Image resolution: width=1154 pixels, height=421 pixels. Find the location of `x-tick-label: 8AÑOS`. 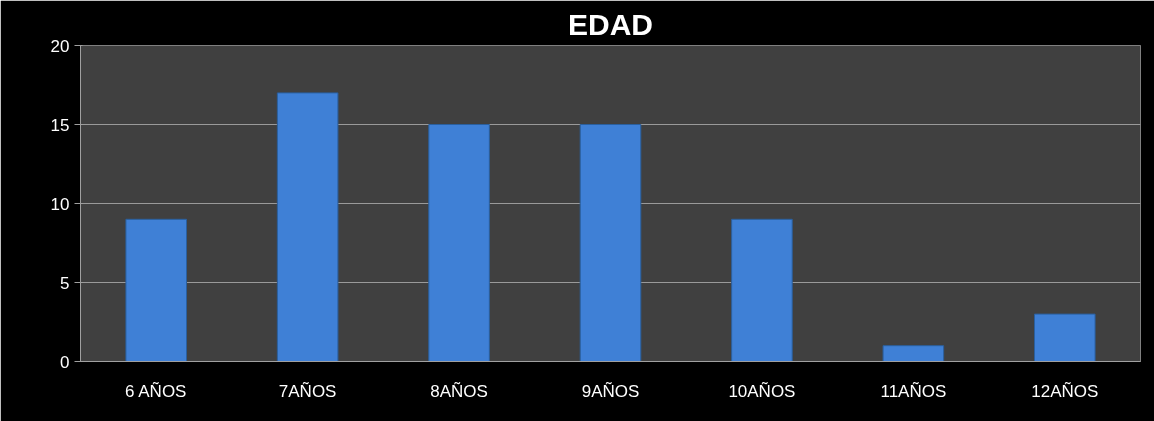

x-tick-label: 8AÑOS is located at coordinates (459, 391).